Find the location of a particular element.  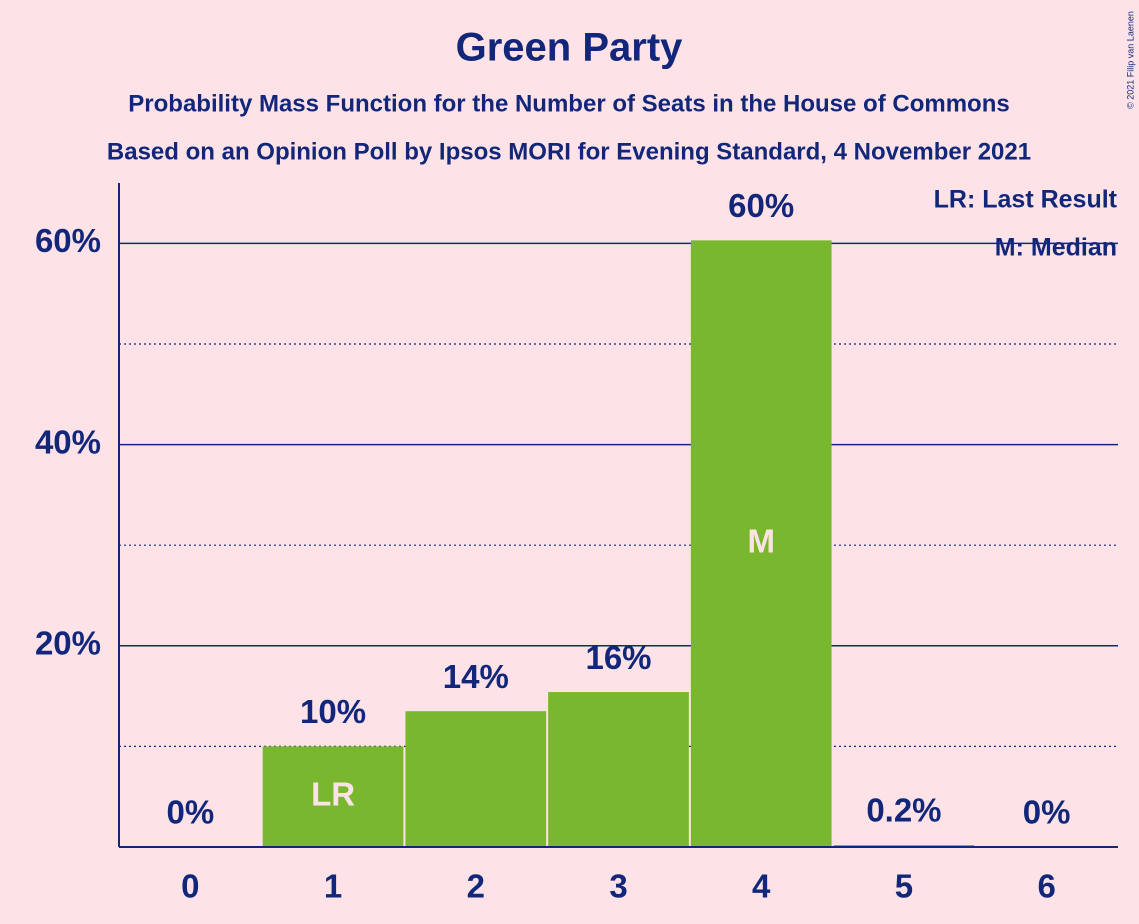

chart-title: Green Party is located at coordinates (570, 48).